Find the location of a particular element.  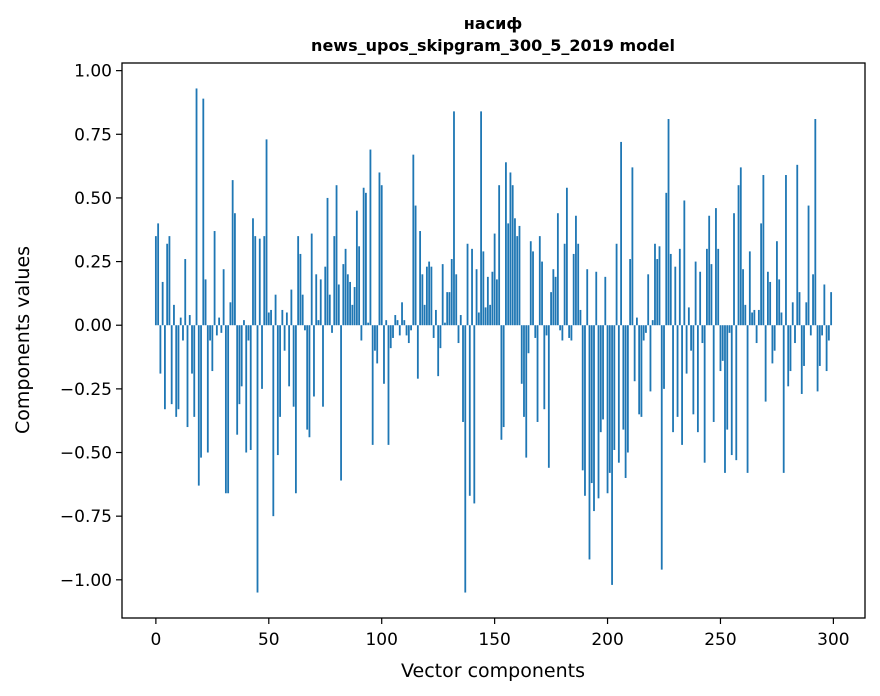

y-tick-label: 0.50 is located at coordinates (93, 199).